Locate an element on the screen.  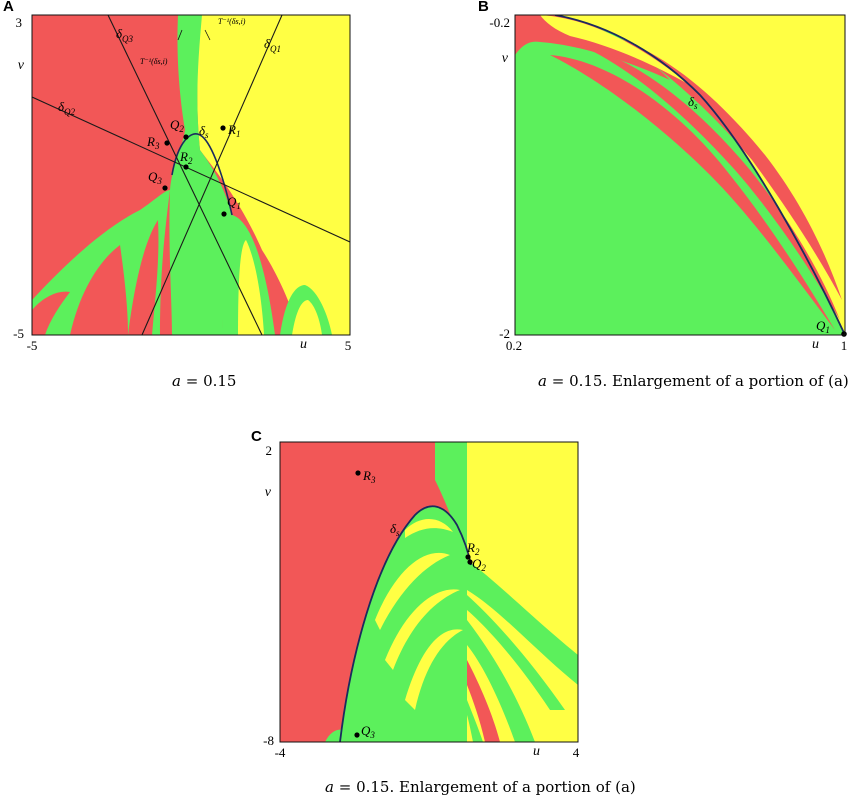
label-delta-q2: δQ2 is located at coordinates (67, 108).